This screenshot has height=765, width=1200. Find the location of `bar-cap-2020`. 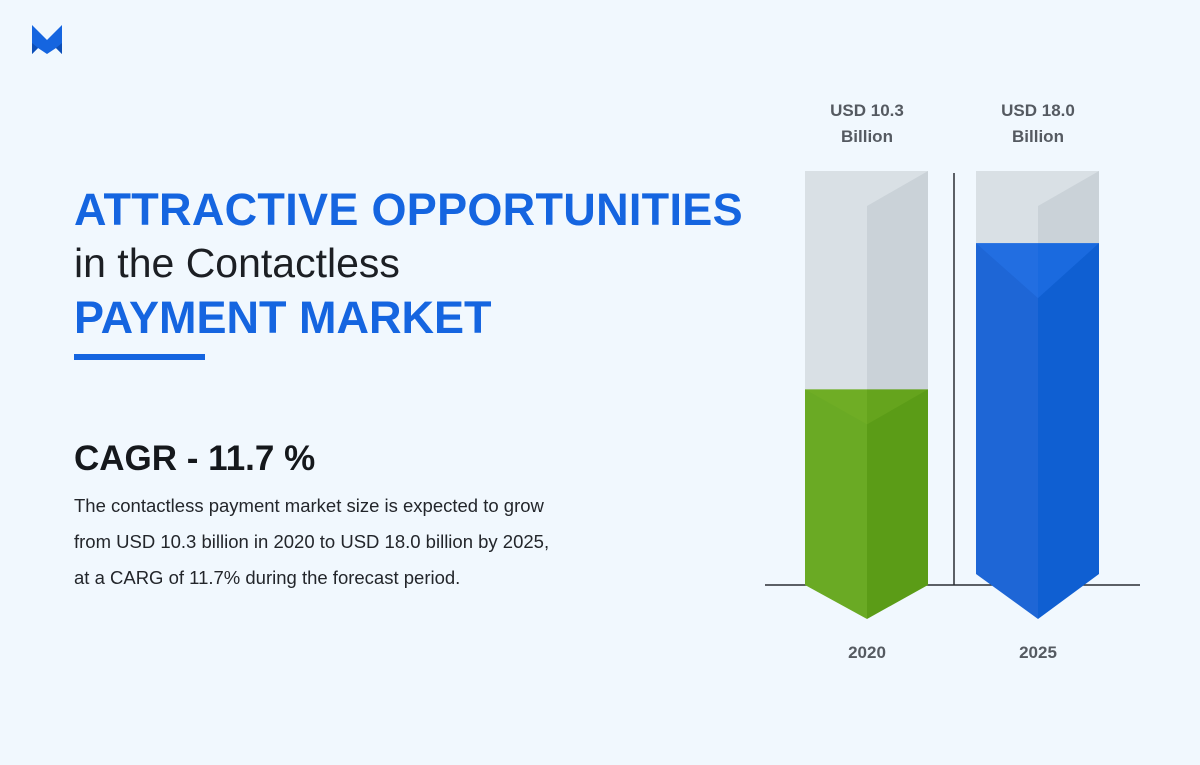

bar-cap-2020 is located at coordinates (866, 407).